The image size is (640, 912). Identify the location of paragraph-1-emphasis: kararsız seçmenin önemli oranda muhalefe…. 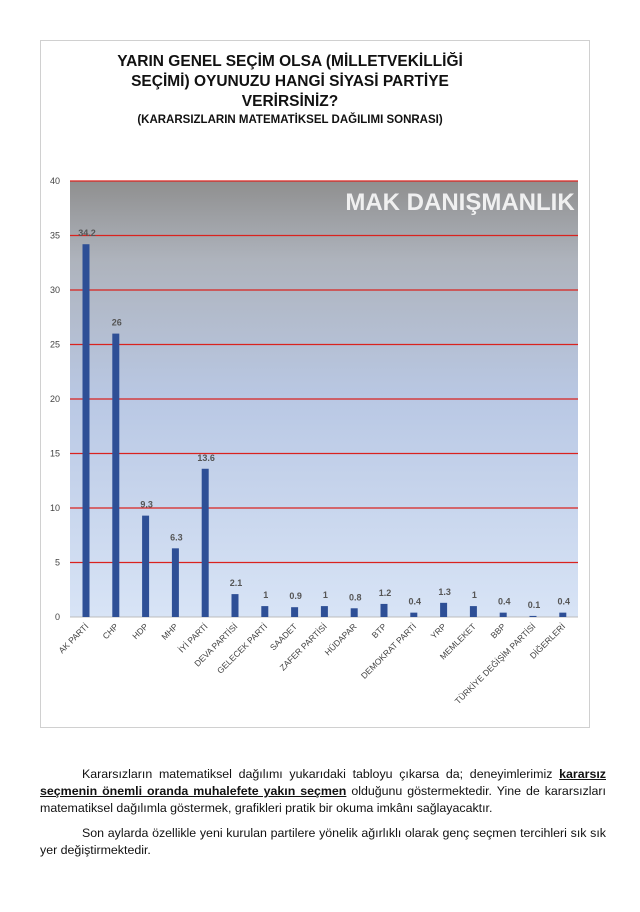
(323, 782).